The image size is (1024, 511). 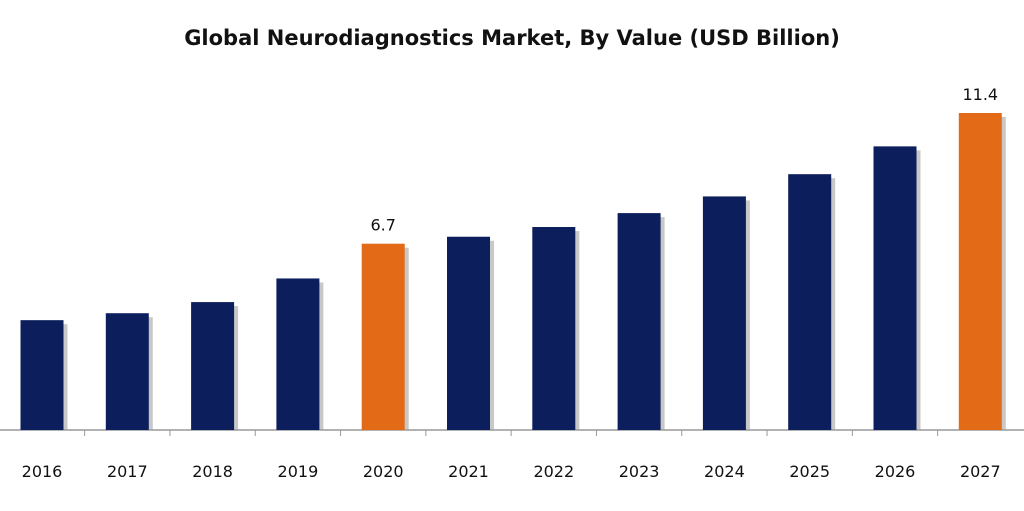 I want to click on bar-2024, so click(x=724, y=313).